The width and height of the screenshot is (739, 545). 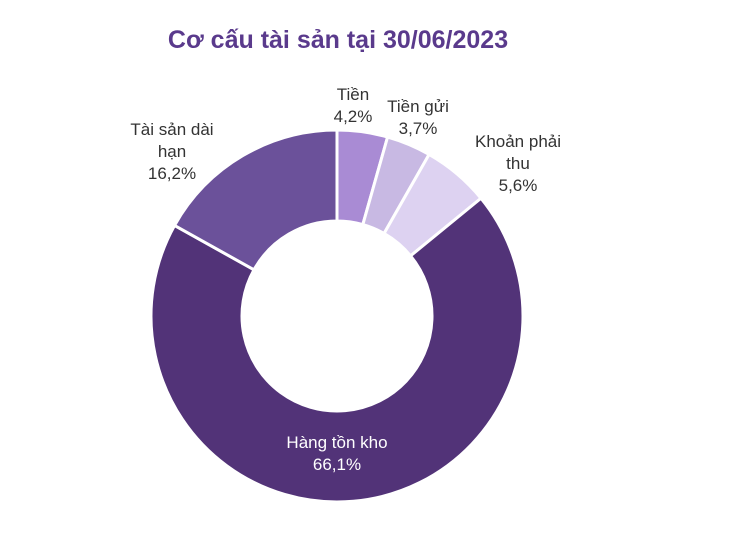 I want to click on slice-name-line: Tài sản dài, so click(x=171, y=129).